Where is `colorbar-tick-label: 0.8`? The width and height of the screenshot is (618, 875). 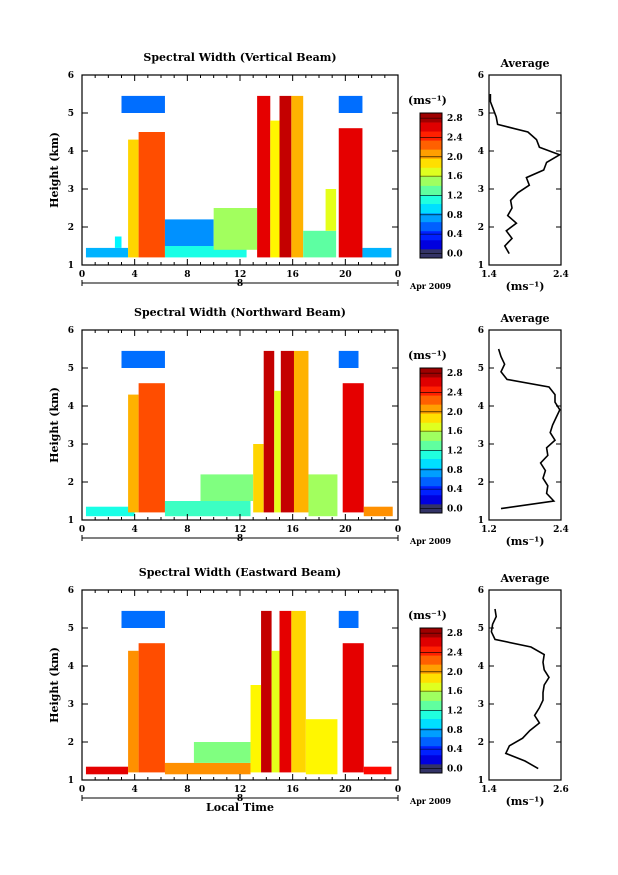
colorbar-tick-label: 0.8 is located at coordinates (455, 216).